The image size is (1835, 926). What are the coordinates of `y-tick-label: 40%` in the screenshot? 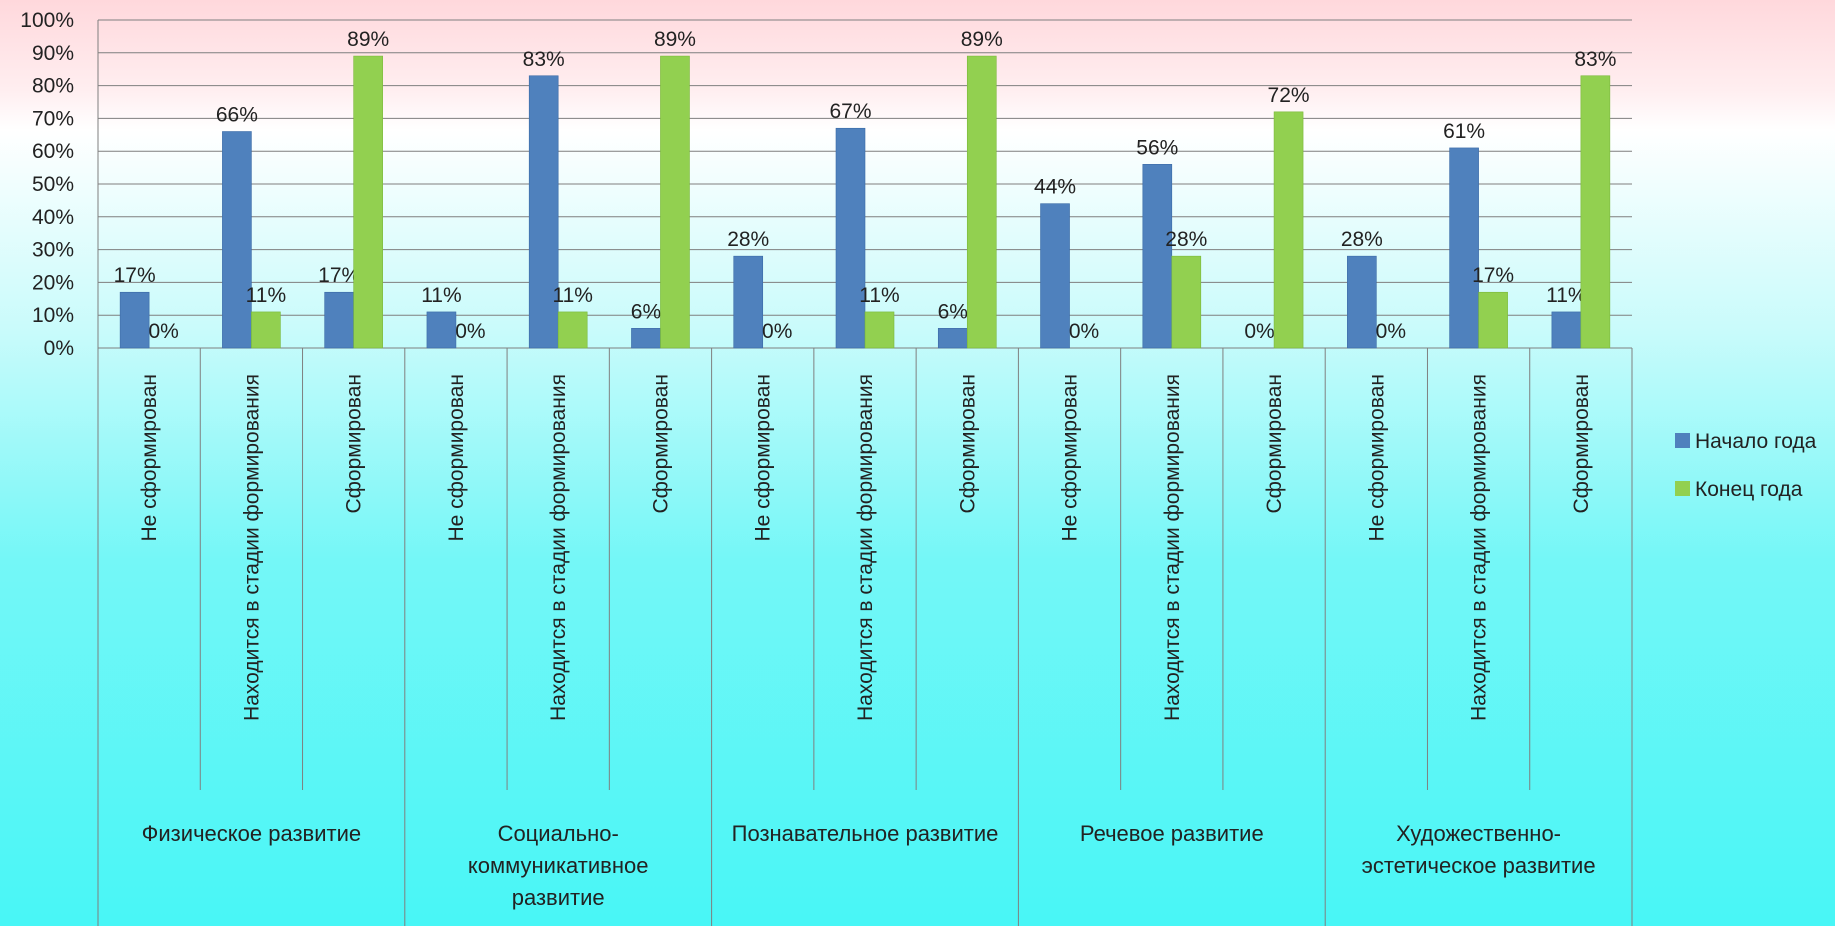 It's located at (53, 217).